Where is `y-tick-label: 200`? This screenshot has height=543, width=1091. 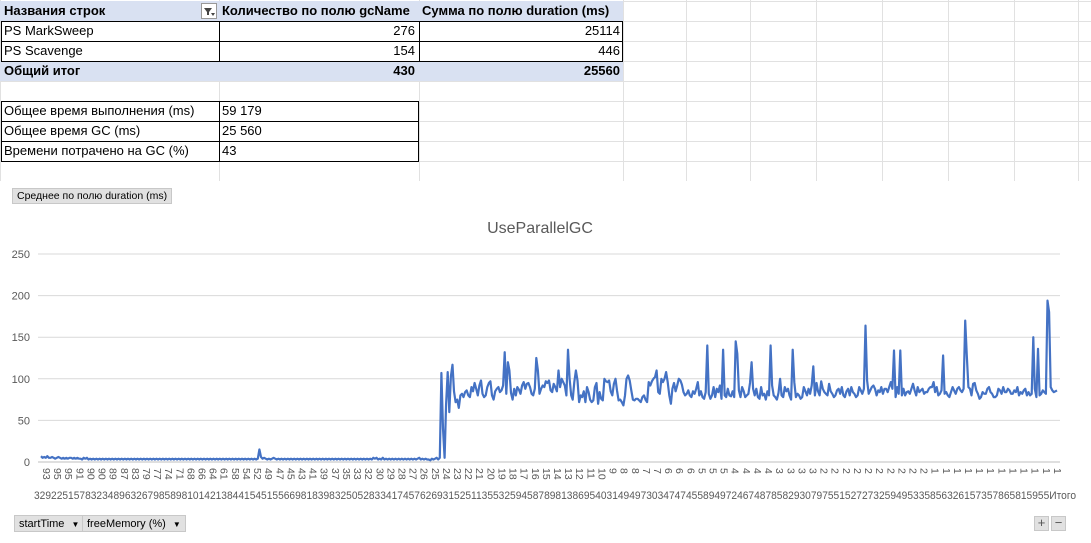
y-tick-label: 200 is located at coordinates (21, 297).